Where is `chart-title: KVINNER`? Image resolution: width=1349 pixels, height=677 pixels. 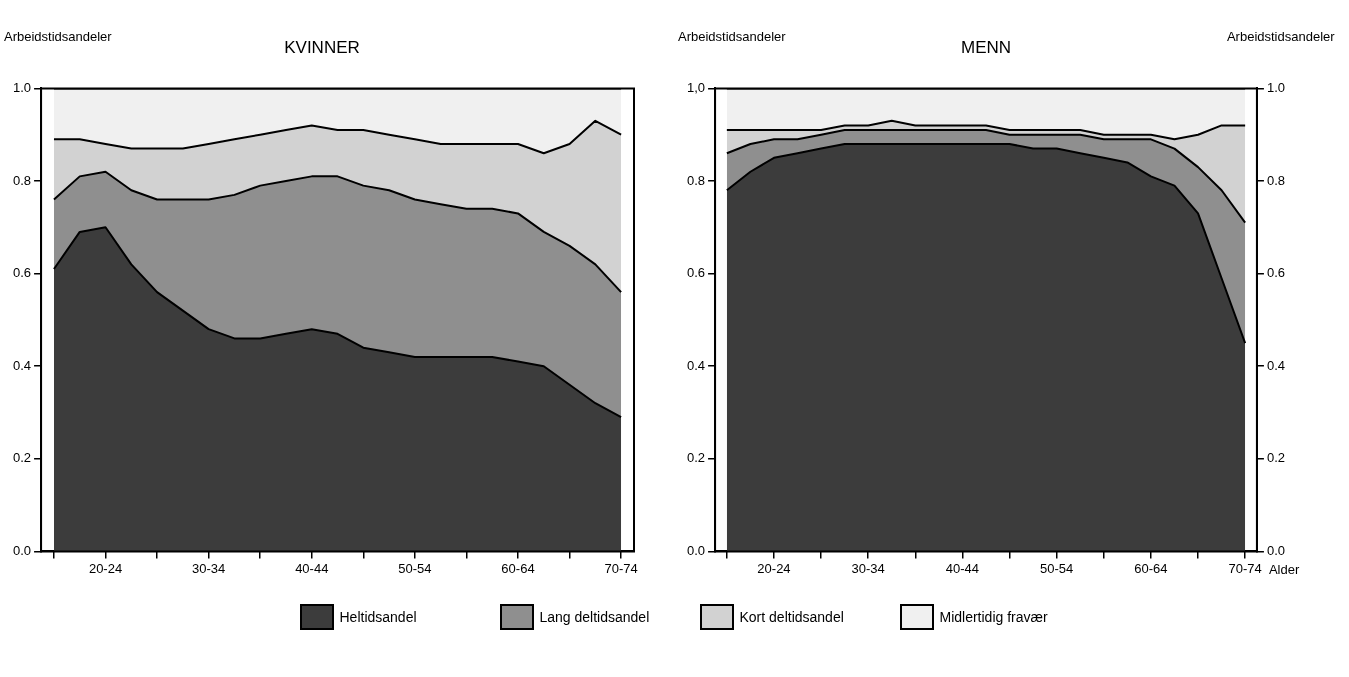 chart-title: KVINNER is located at coordinates (322, 47).